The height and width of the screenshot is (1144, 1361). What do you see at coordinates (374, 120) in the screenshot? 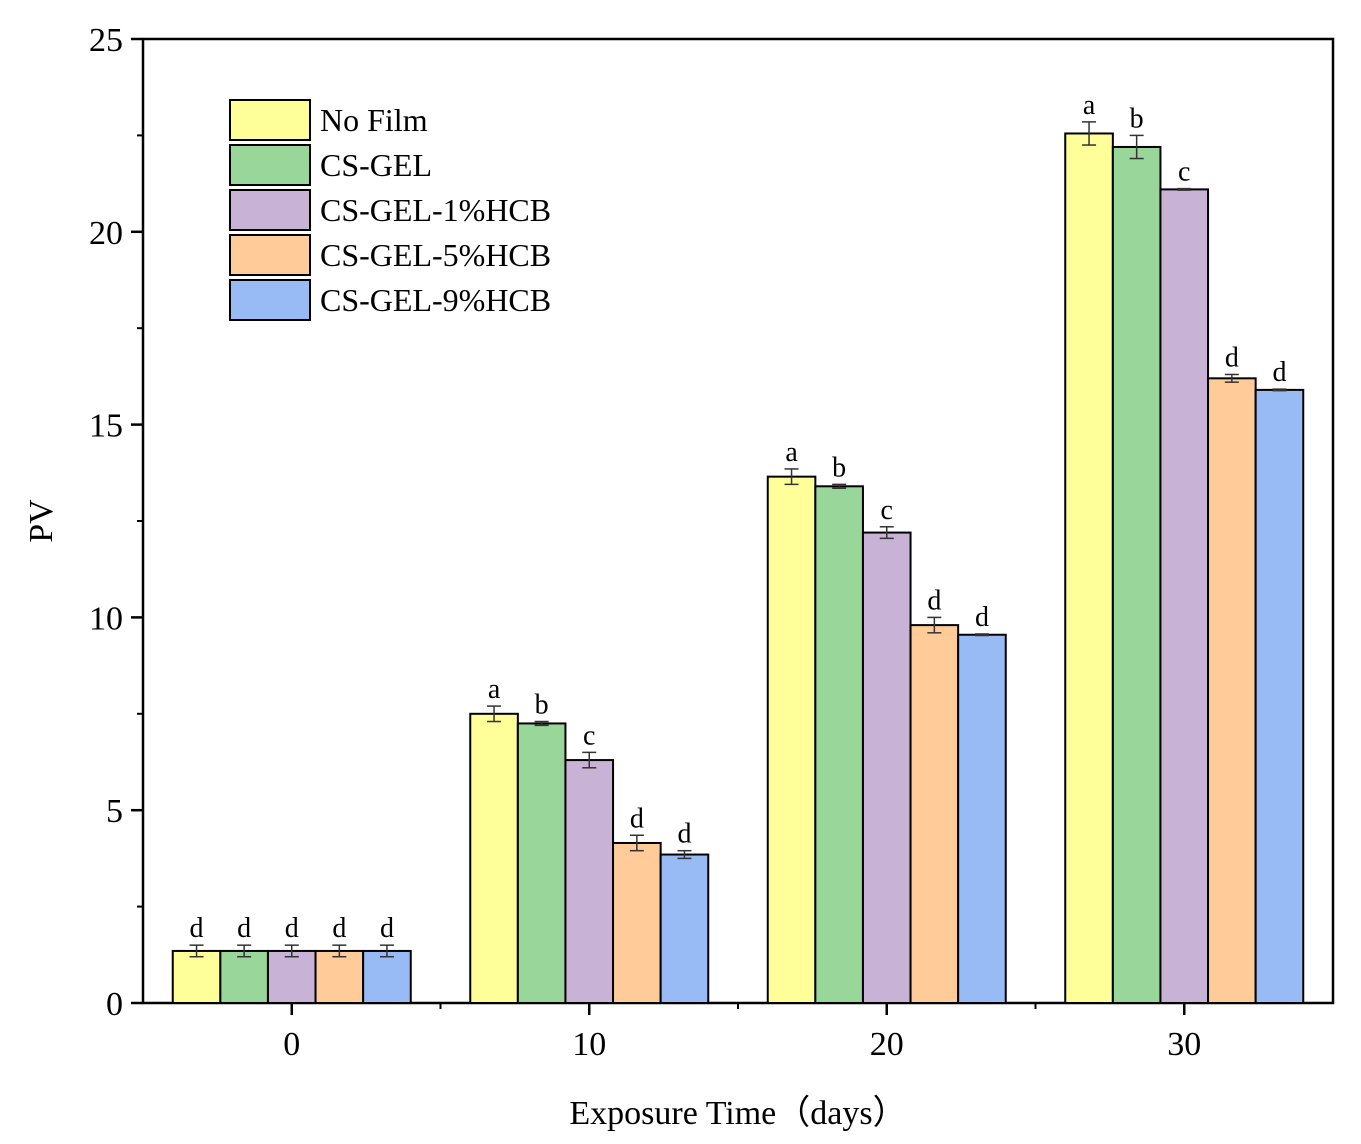
I see `legend-label: No Film` at bounding box center [374, 120].